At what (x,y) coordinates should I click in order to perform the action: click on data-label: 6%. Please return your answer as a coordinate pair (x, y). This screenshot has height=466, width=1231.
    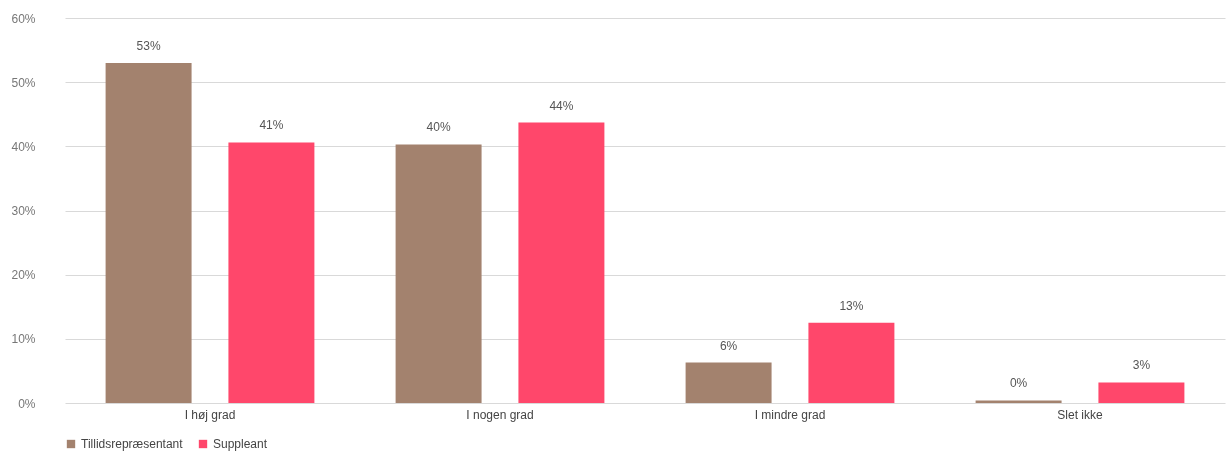
    Looking at the image, I should click on (728, 345).